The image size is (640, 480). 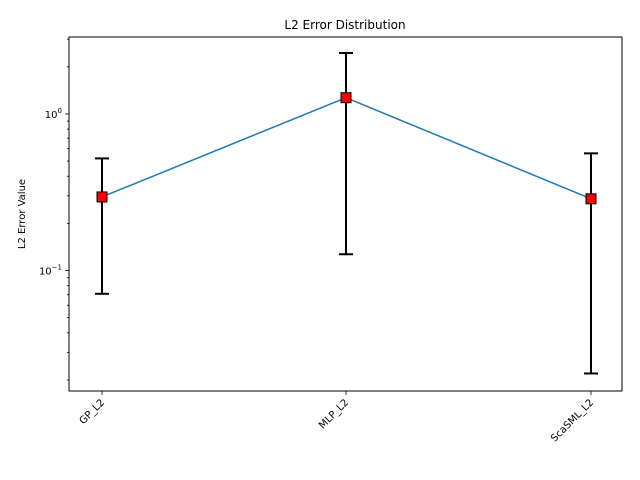 What do you see at coordinates (50, 271) in the screenshot?
I see `y-tick-label: 10⁻¹` at bounding box center [50, 271].